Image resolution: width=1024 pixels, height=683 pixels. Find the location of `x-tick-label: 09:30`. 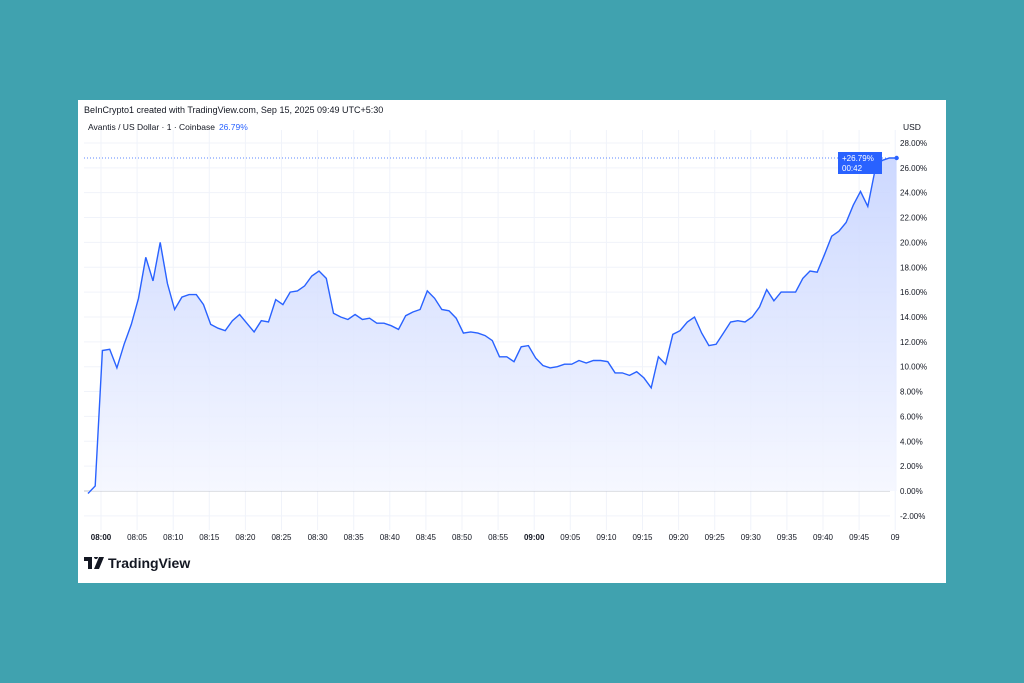

x-tick-label: 09:30 is located at coordinates (751, 537).